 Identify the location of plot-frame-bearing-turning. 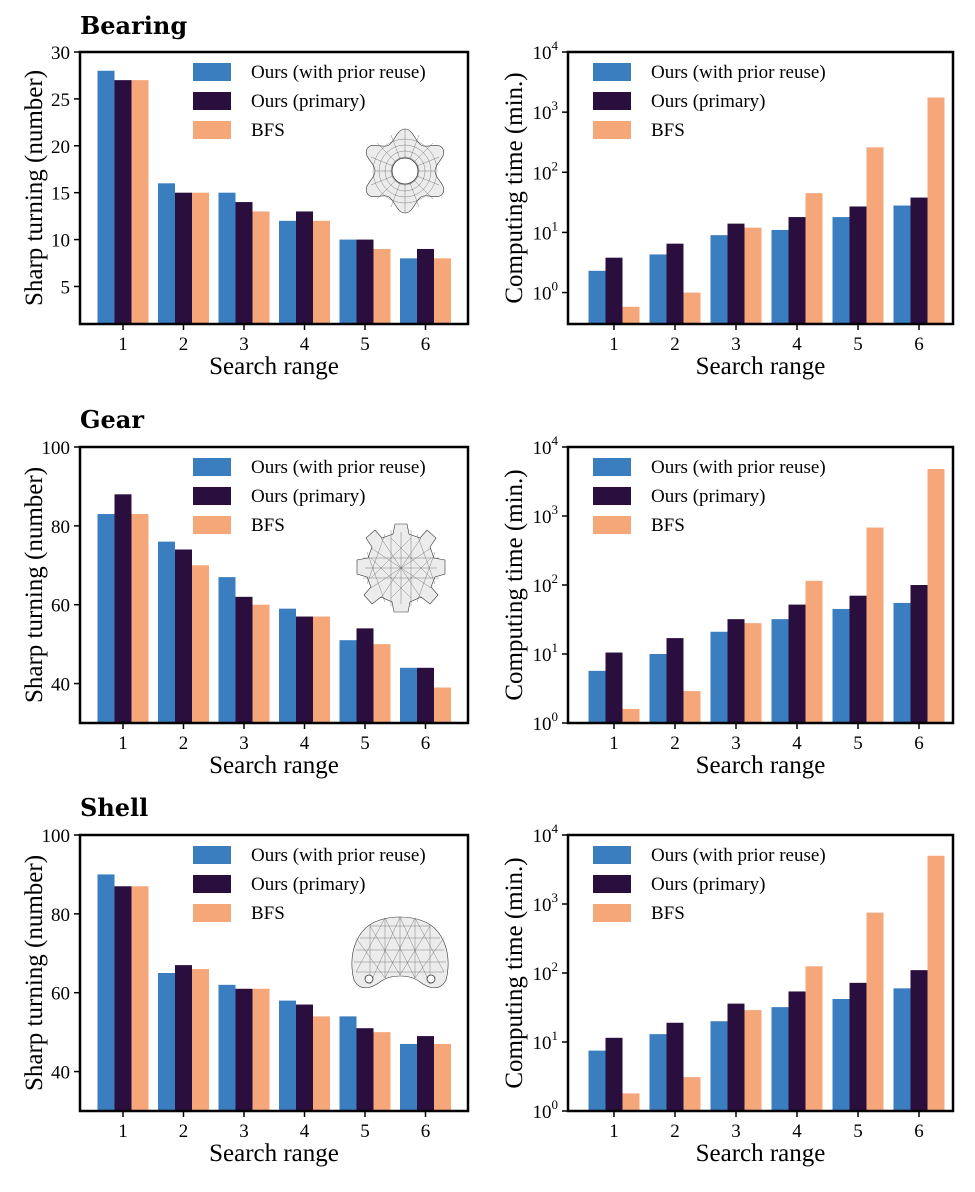
(274, 188).